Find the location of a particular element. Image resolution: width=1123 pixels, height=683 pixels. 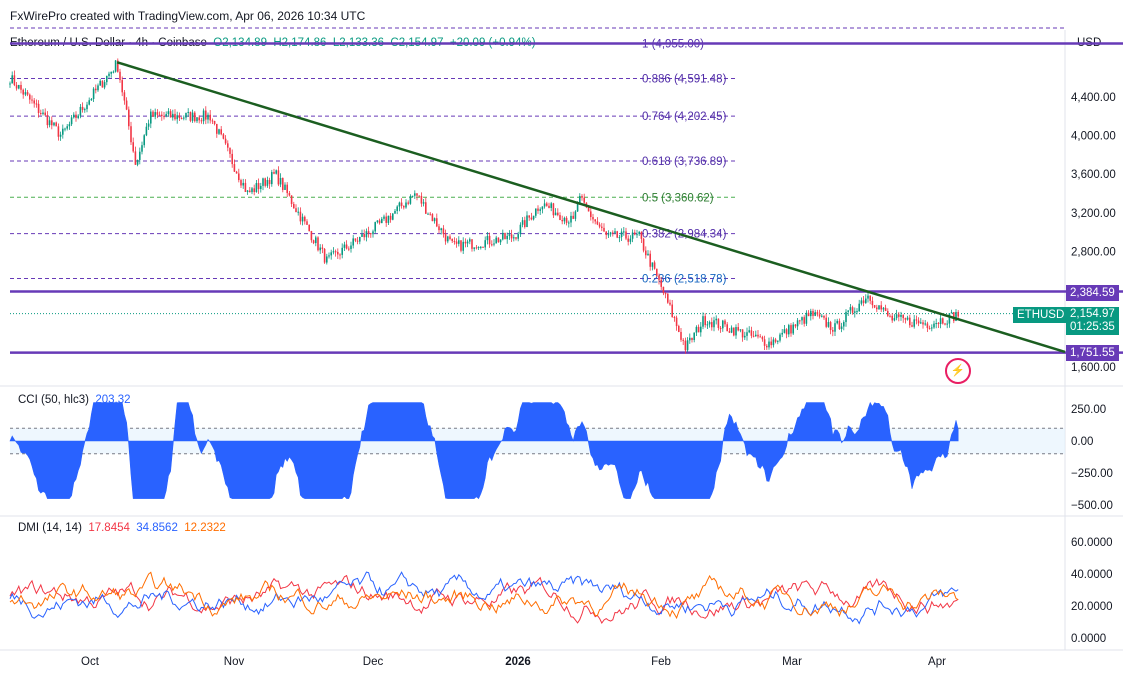

dmi-legend: DMI (14, 14) 17.8454 34.8562 12.2322 is located at coordinates (122, 528).